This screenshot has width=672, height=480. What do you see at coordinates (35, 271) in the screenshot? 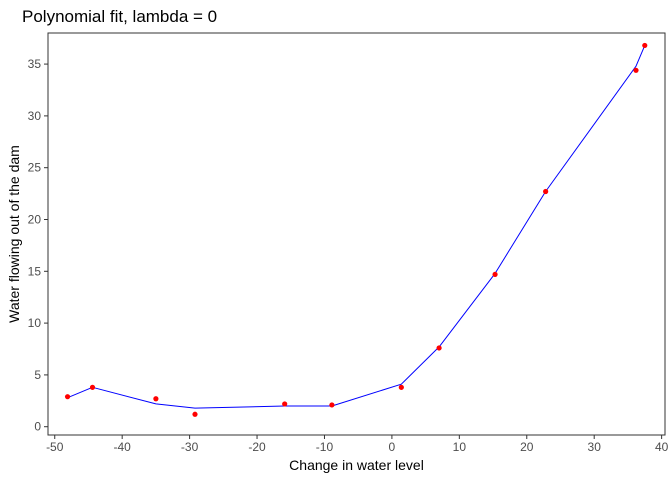
I see `y-tick-label: 15` at bounding box center [35, 271].